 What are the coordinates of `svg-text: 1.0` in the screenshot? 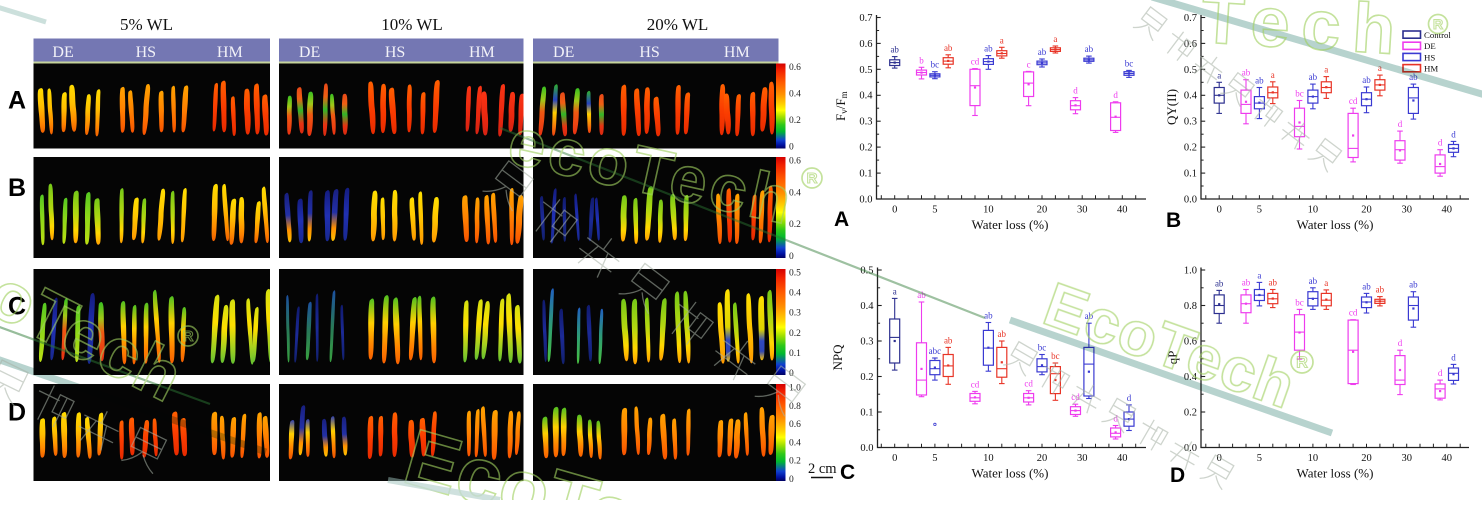 It's located at (1190, 270).